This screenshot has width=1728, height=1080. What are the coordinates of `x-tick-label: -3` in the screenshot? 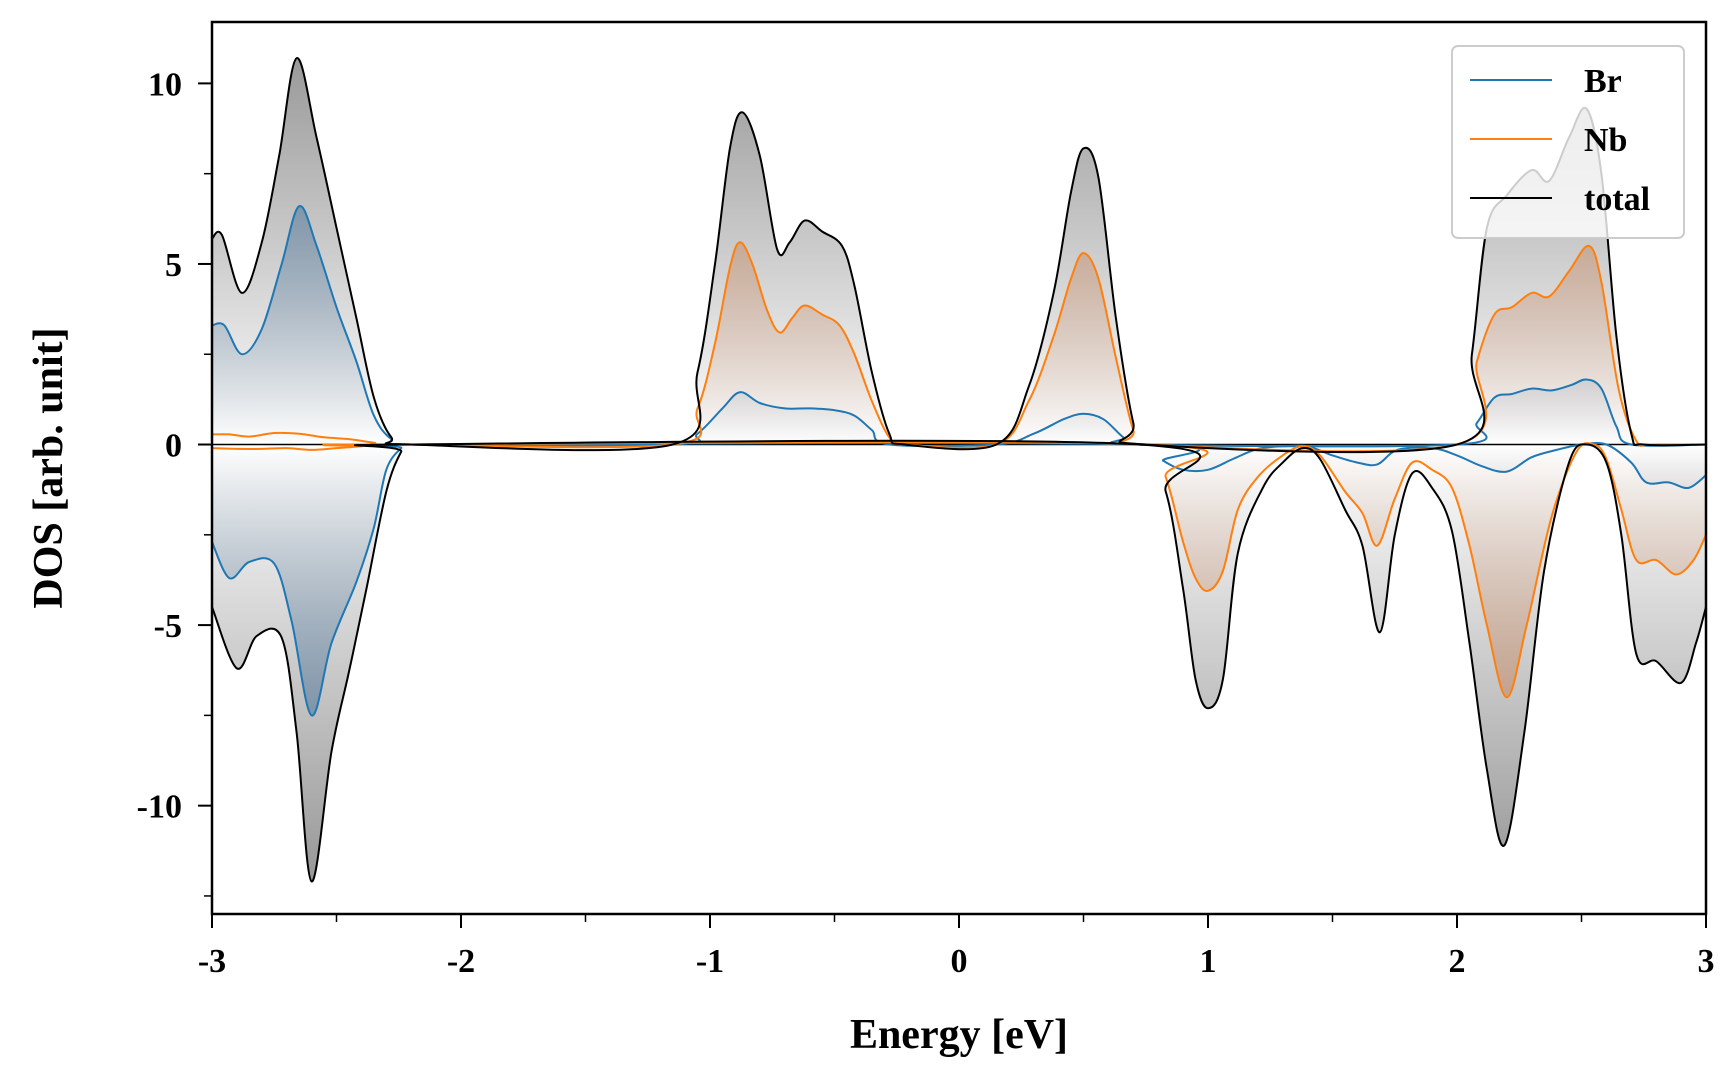 It's located at (212, 961).